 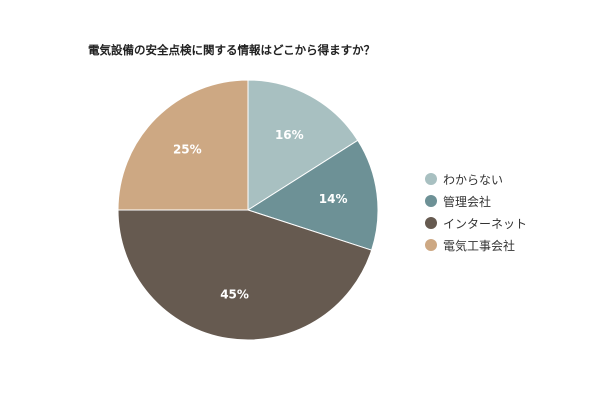 What do you see at coordinates (479, 245) in the screenshot?
I see `legend-label: 電気工事会社` at bounding box center [479, 245].